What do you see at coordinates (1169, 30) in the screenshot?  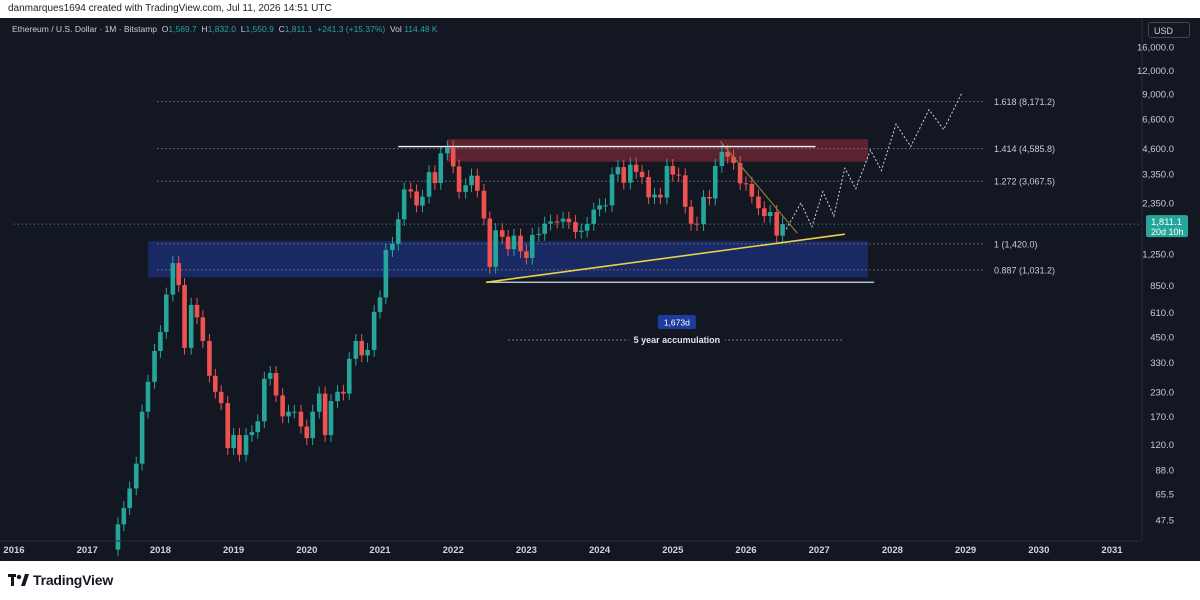 I see `currency-button: USD` at bounding box center [1169, 30].